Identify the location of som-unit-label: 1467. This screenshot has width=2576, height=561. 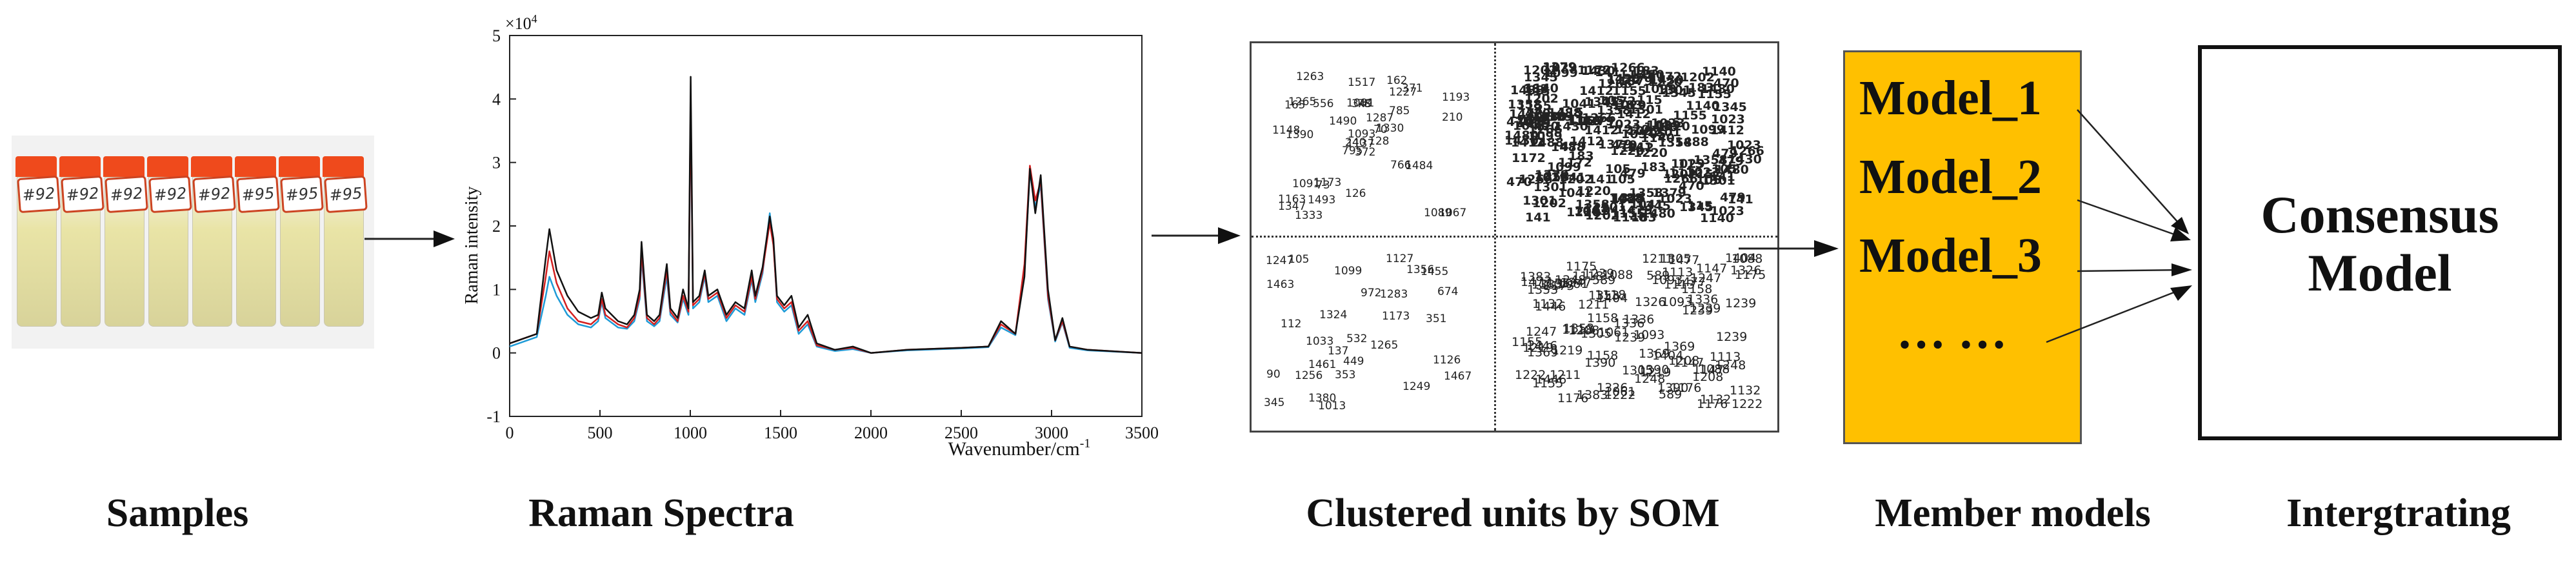
(1458, 376).